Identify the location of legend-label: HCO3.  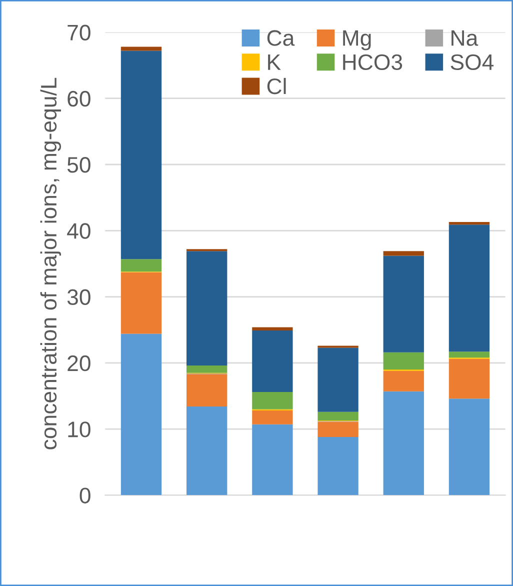
(372, 62).